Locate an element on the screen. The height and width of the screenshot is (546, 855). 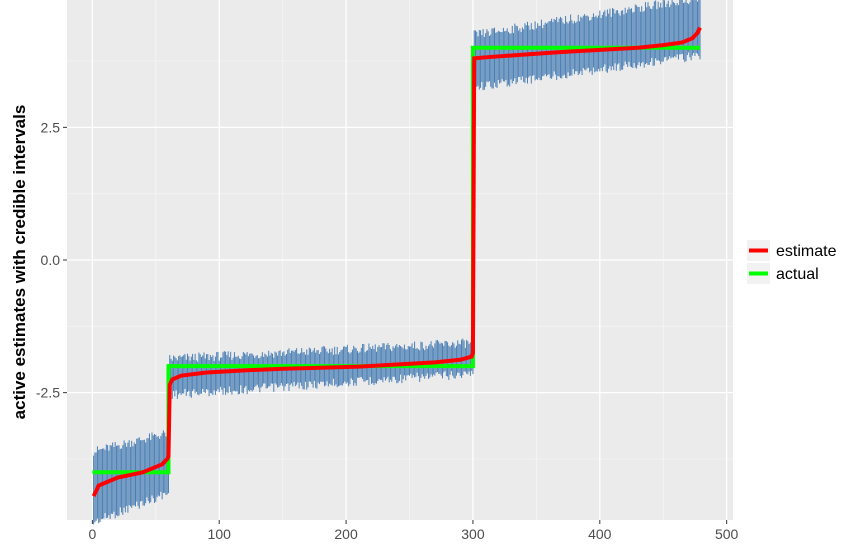
x-tick-label: 100 is located at coordinates (220, 534).